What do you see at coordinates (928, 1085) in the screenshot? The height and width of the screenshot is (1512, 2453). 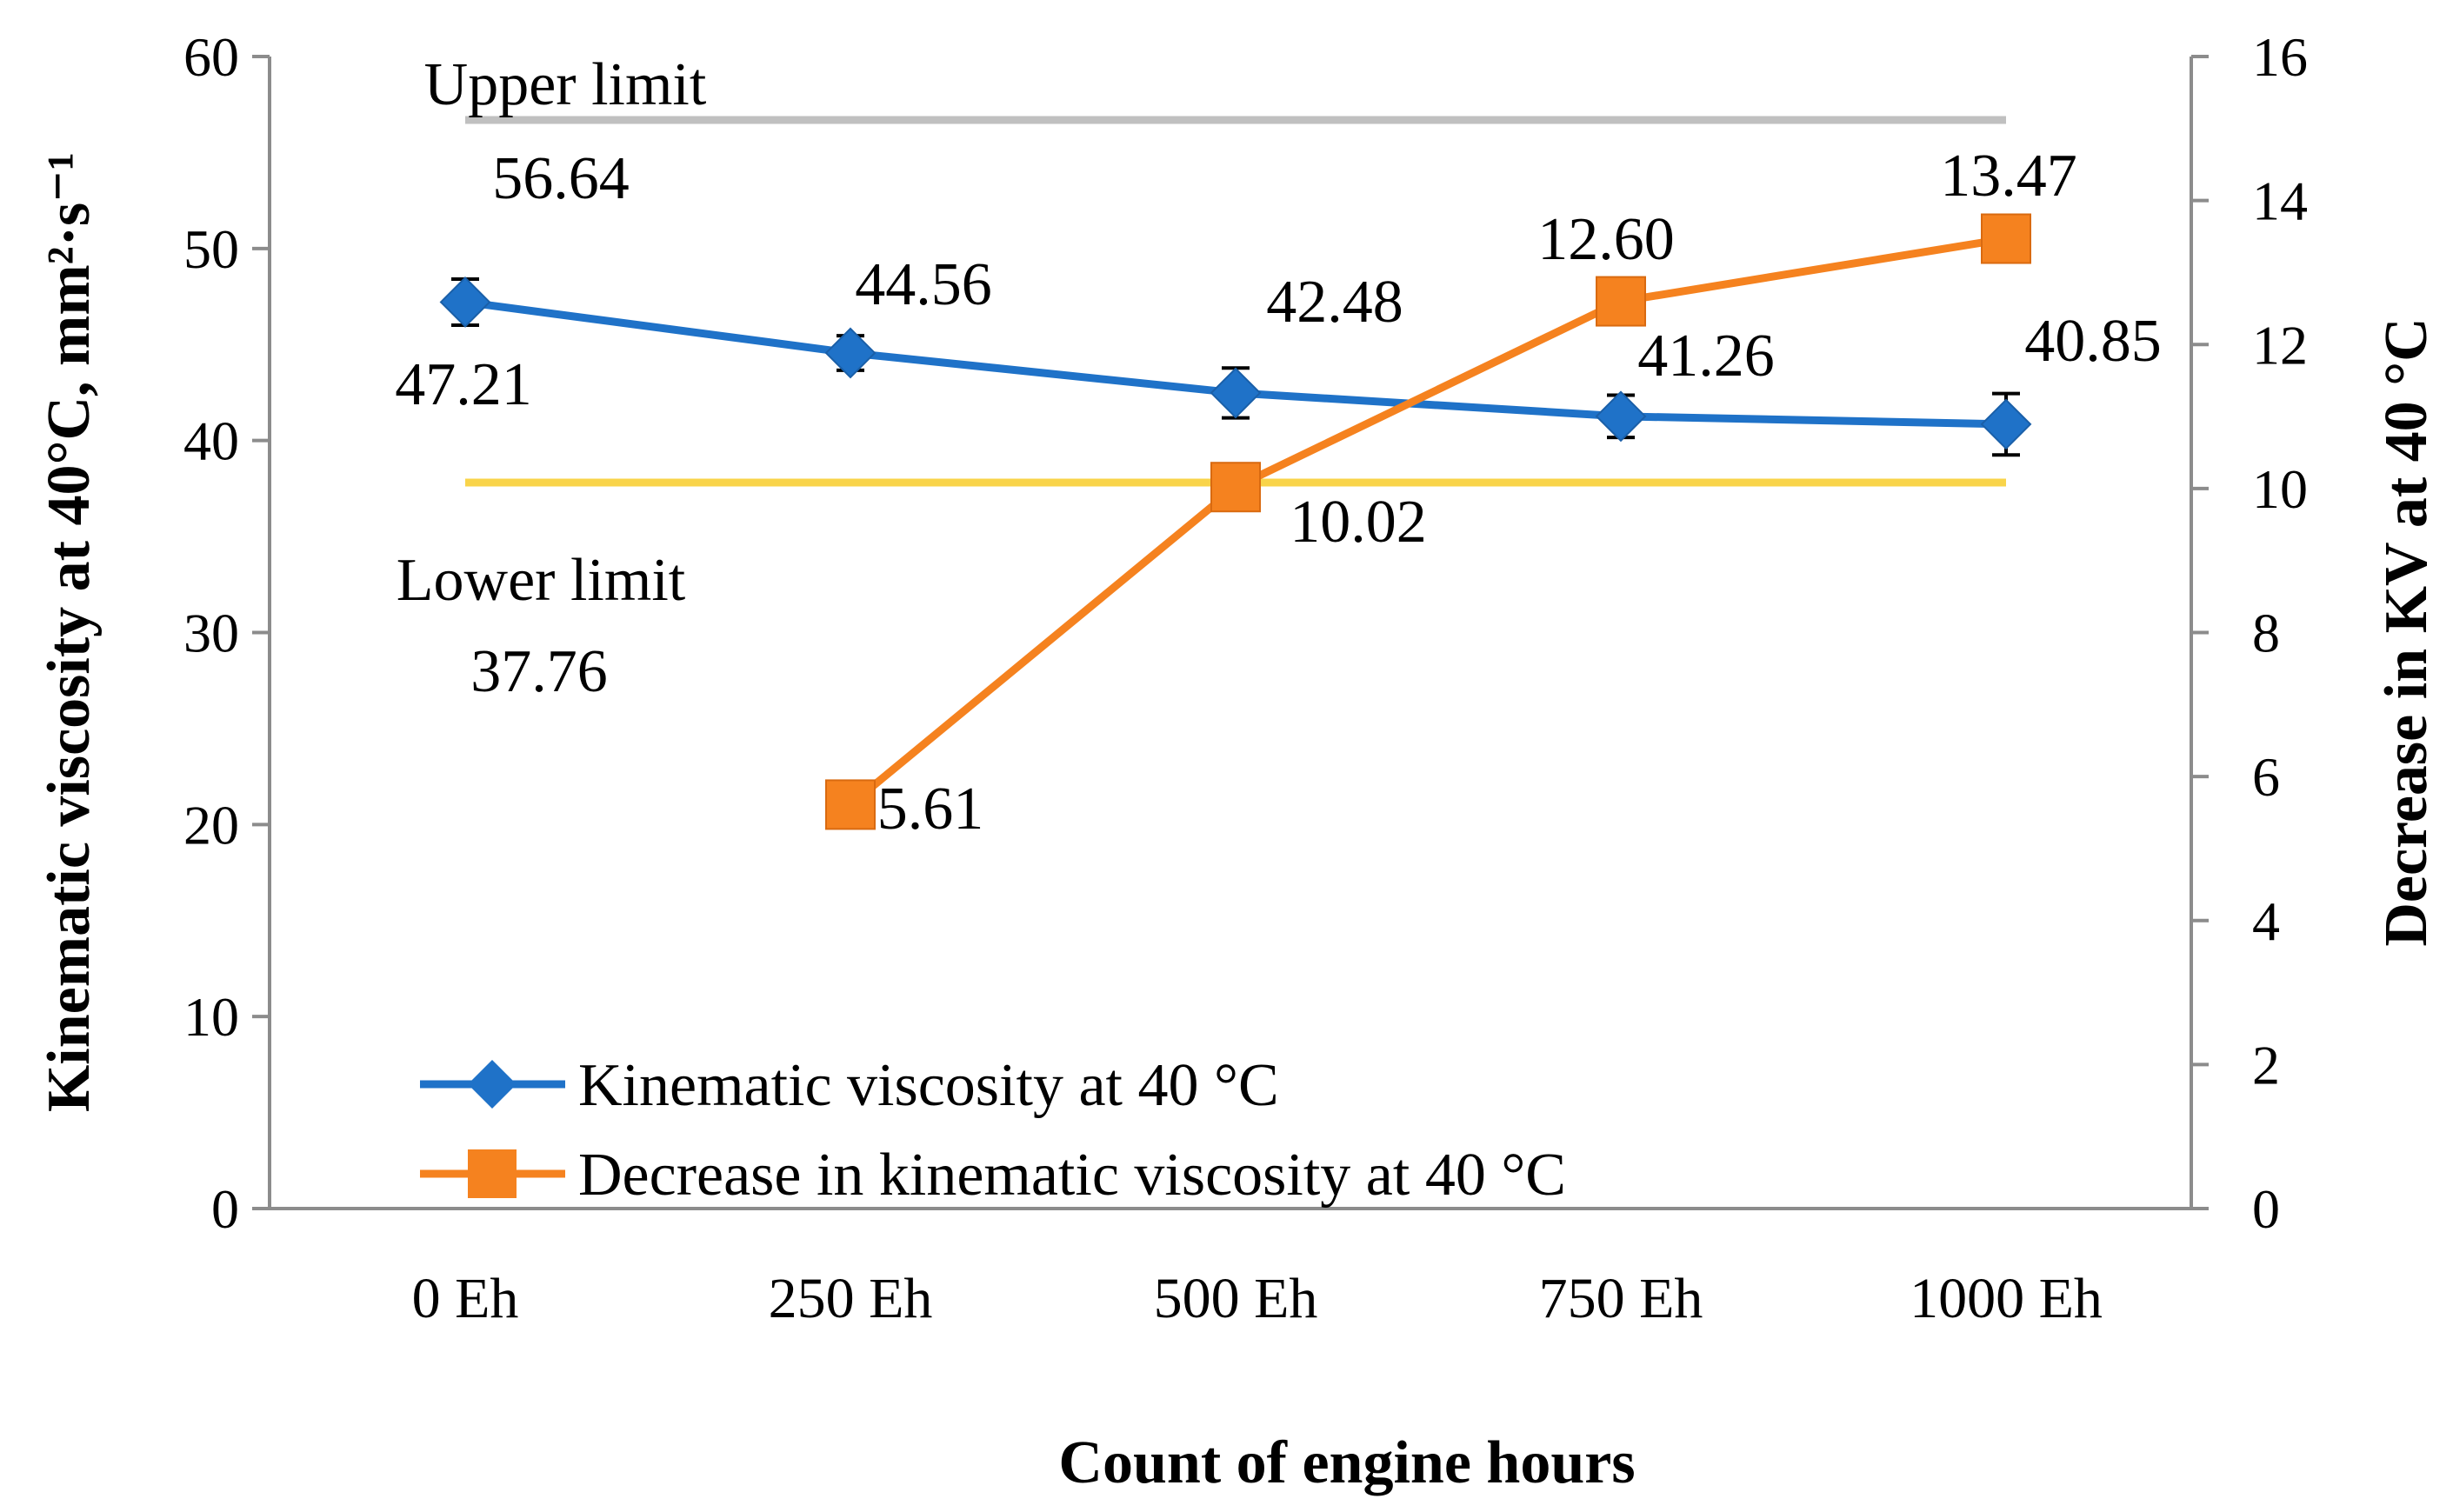 I see `legend-label: Kinematic viscosity at 40 °C` at bounding box center [928, 1085].